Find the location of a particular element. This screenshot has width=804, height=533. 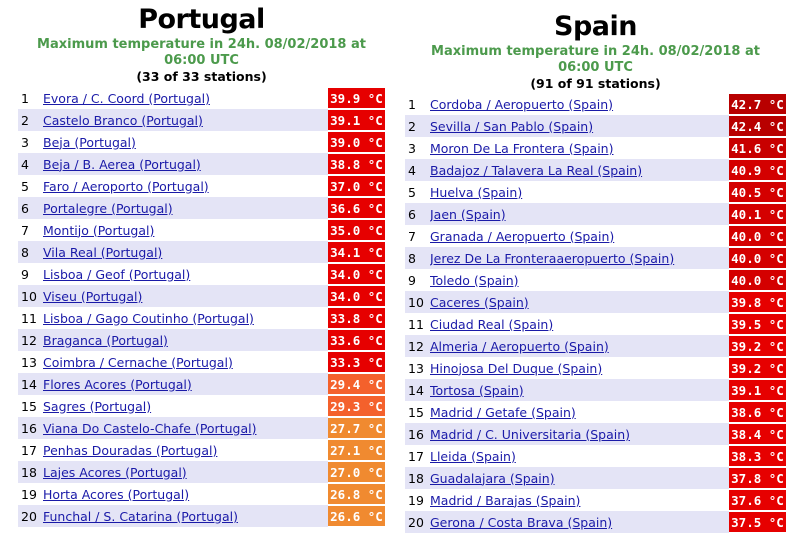

station-cell: Granada / Aeropuerto (Spain) is located at coordinates (579, 236).